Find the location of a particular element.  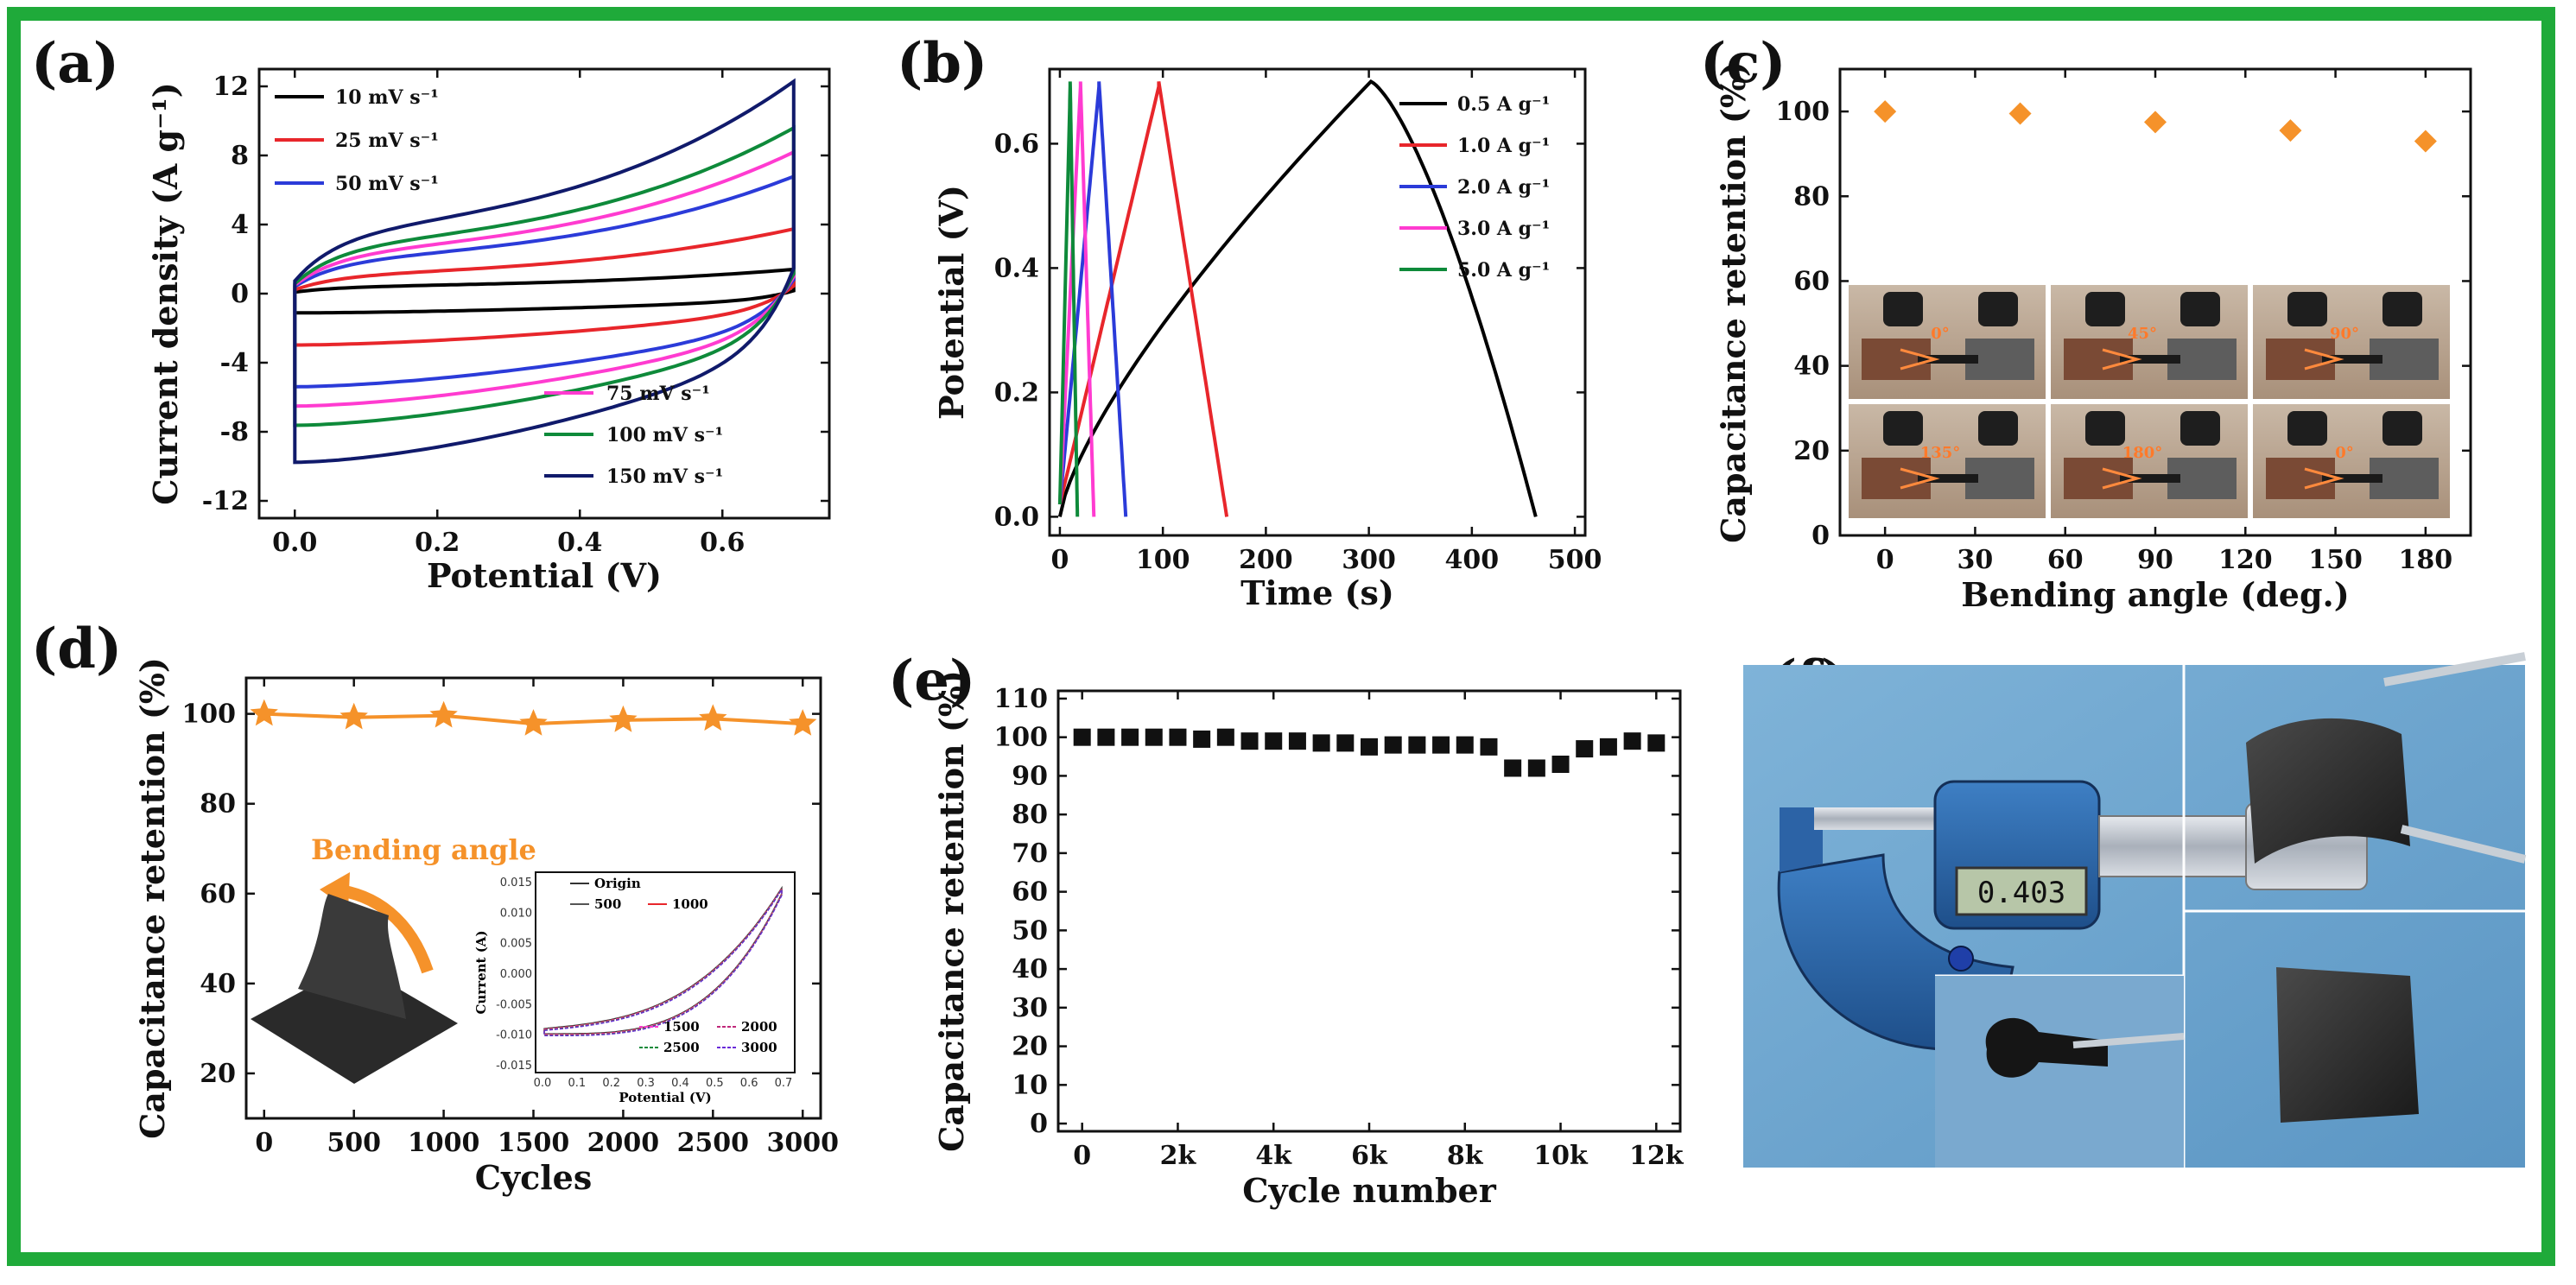

x-tick-label: 3000 is located at coordinates (802, 1143).